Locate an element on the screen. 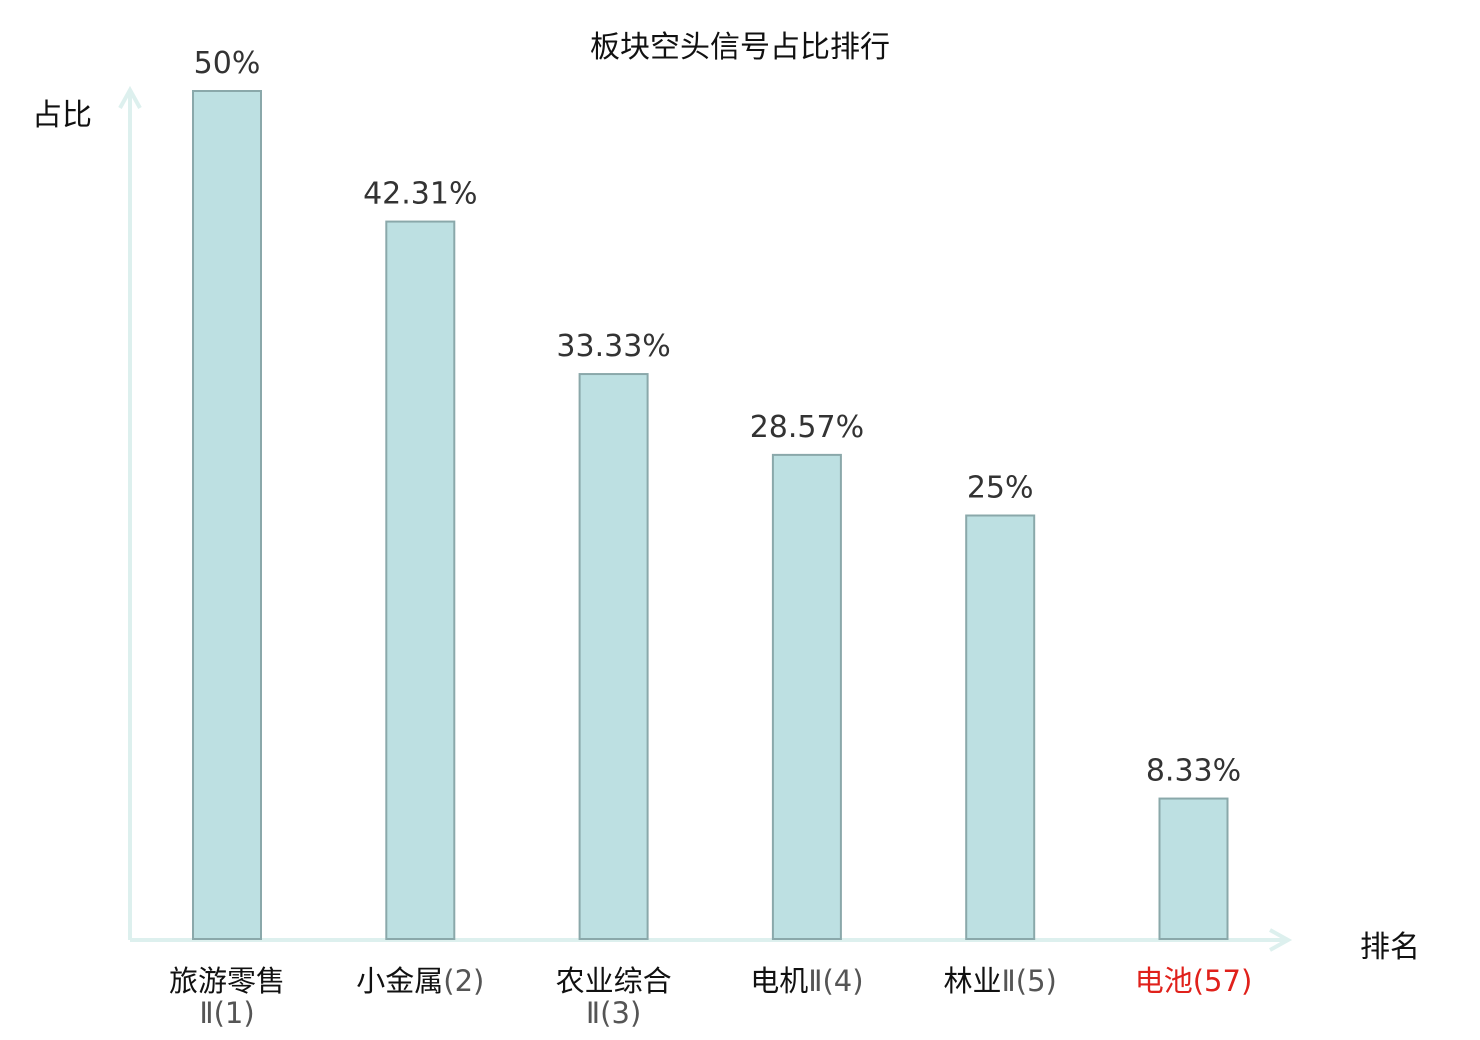  data-label: 8.33% is located at coordinates (1193, 771).